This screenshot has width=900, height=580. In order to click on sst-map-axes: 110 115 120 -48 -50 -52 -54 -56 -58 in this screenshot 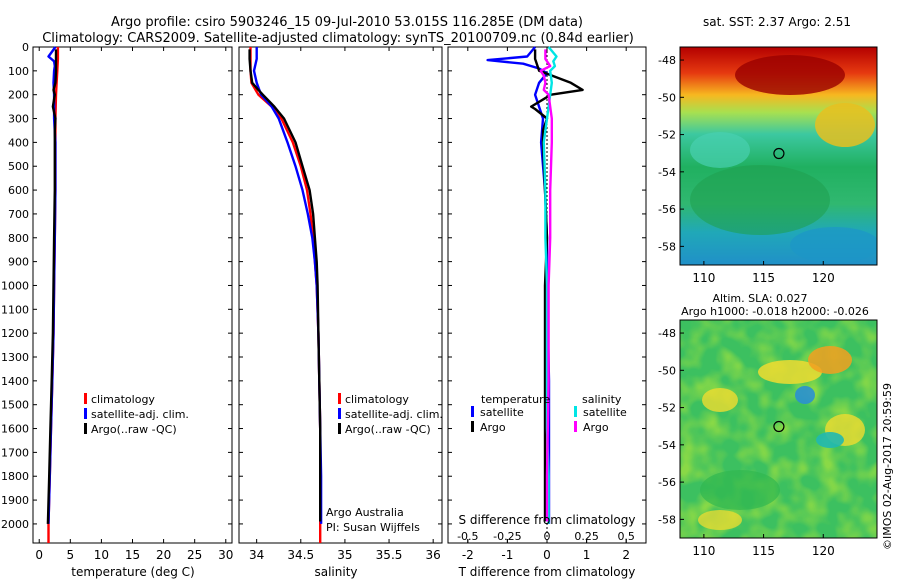, I will do `click(746, 169)`.